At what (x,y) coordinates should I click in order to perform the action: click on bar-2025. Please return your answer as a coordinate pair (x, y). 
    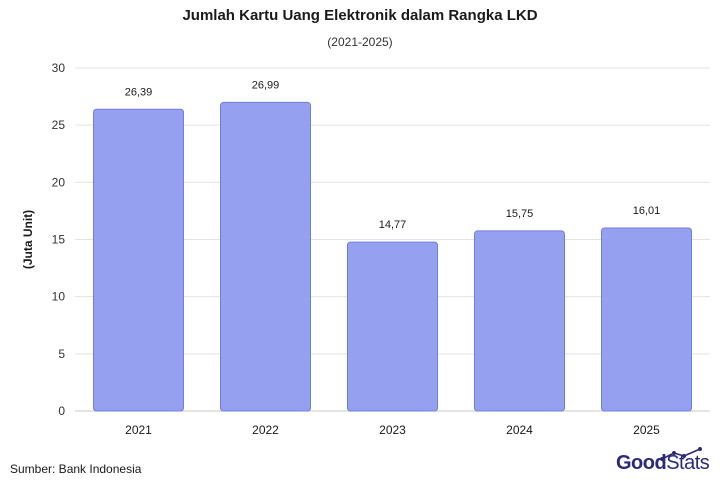
    Looking at the image, I should click on (646, 319).